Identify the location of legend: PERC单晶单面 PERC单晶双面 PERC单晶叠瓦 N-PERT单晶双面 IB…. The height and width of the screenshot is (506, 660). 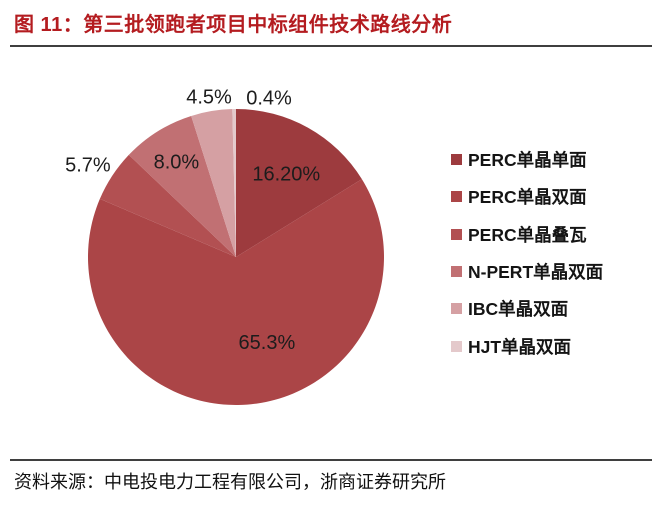
(527, 253).